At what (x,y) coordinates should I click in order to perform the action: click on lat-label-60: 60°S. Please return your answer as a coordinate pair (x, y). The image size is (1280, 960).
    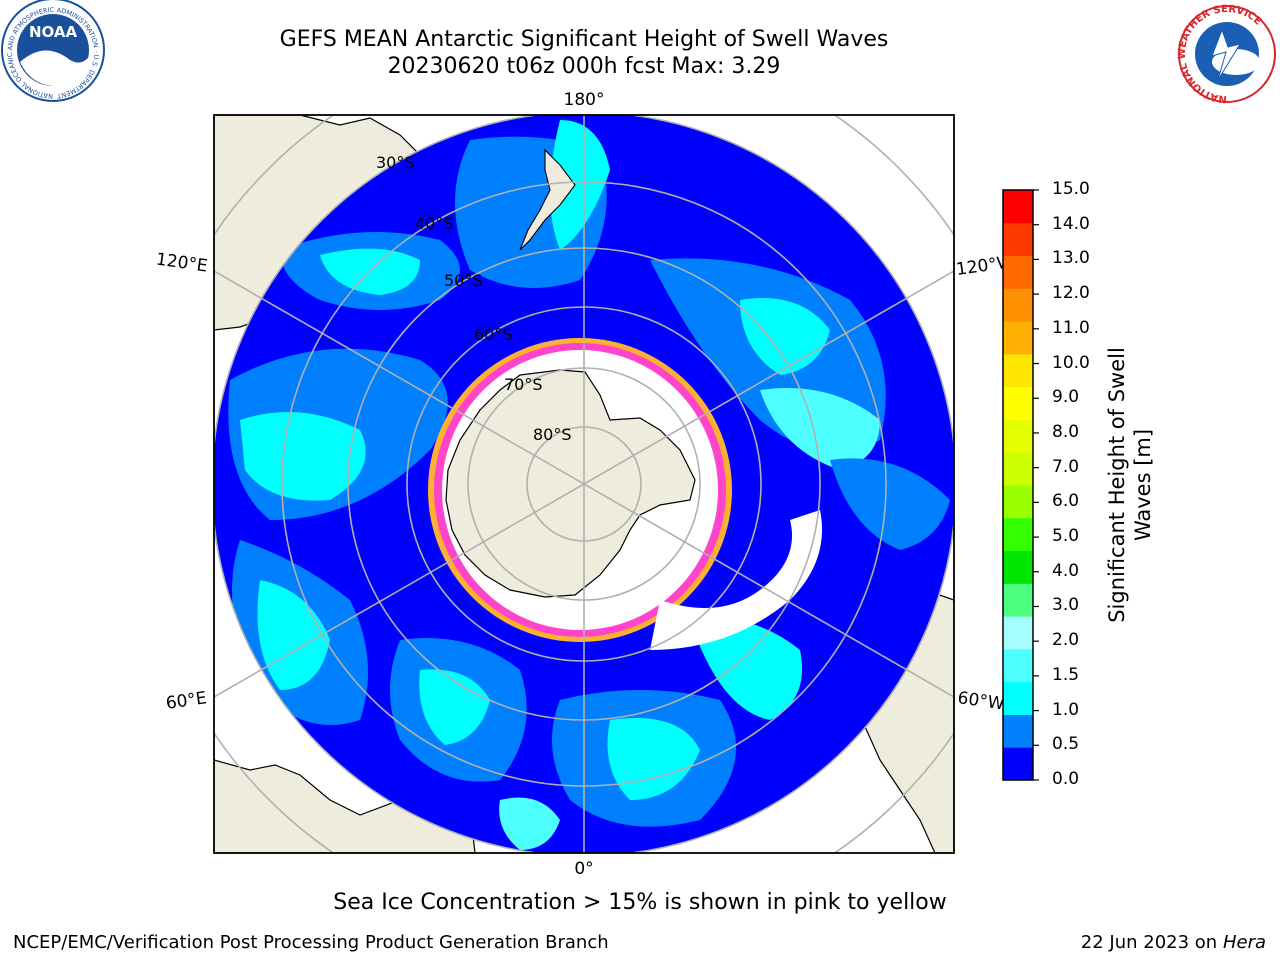
    Looking at the image, I should click on (493, 334).